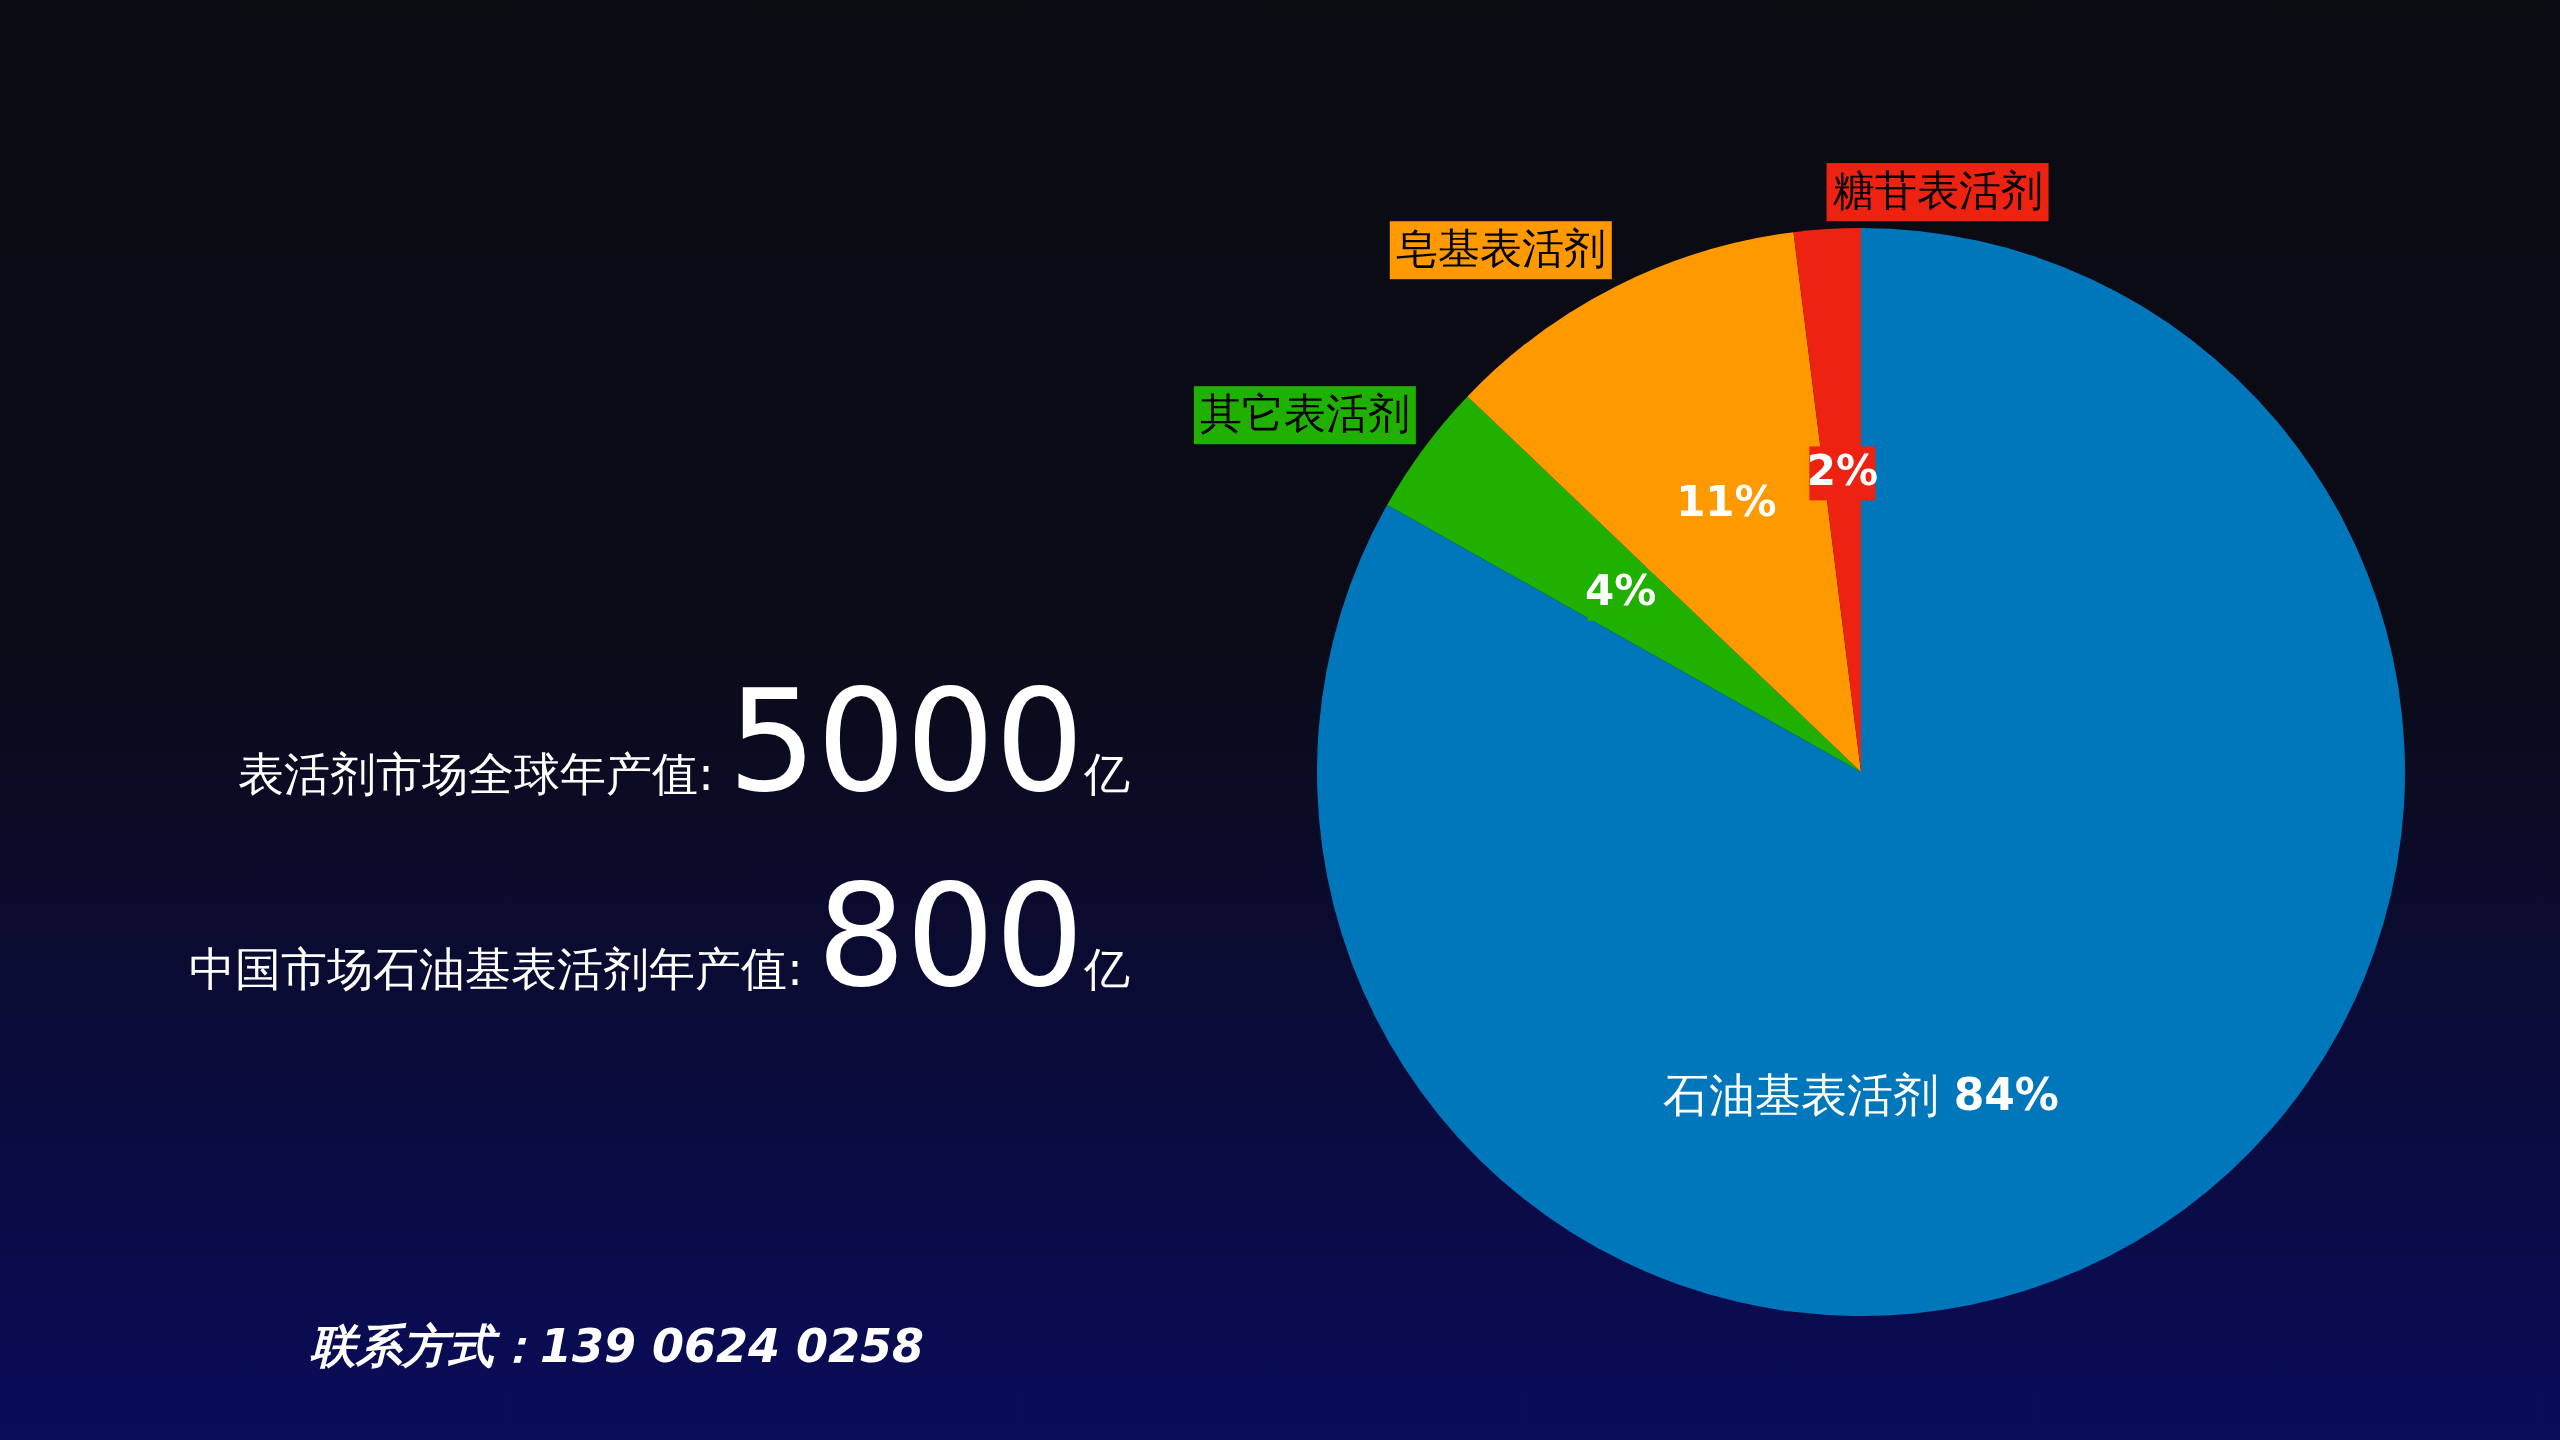 The width and height of the screenshot is (2560, 1440). Describe the element at coordinates (1620, 591) in the screenshot. I see `data-label: 4%` at that location.